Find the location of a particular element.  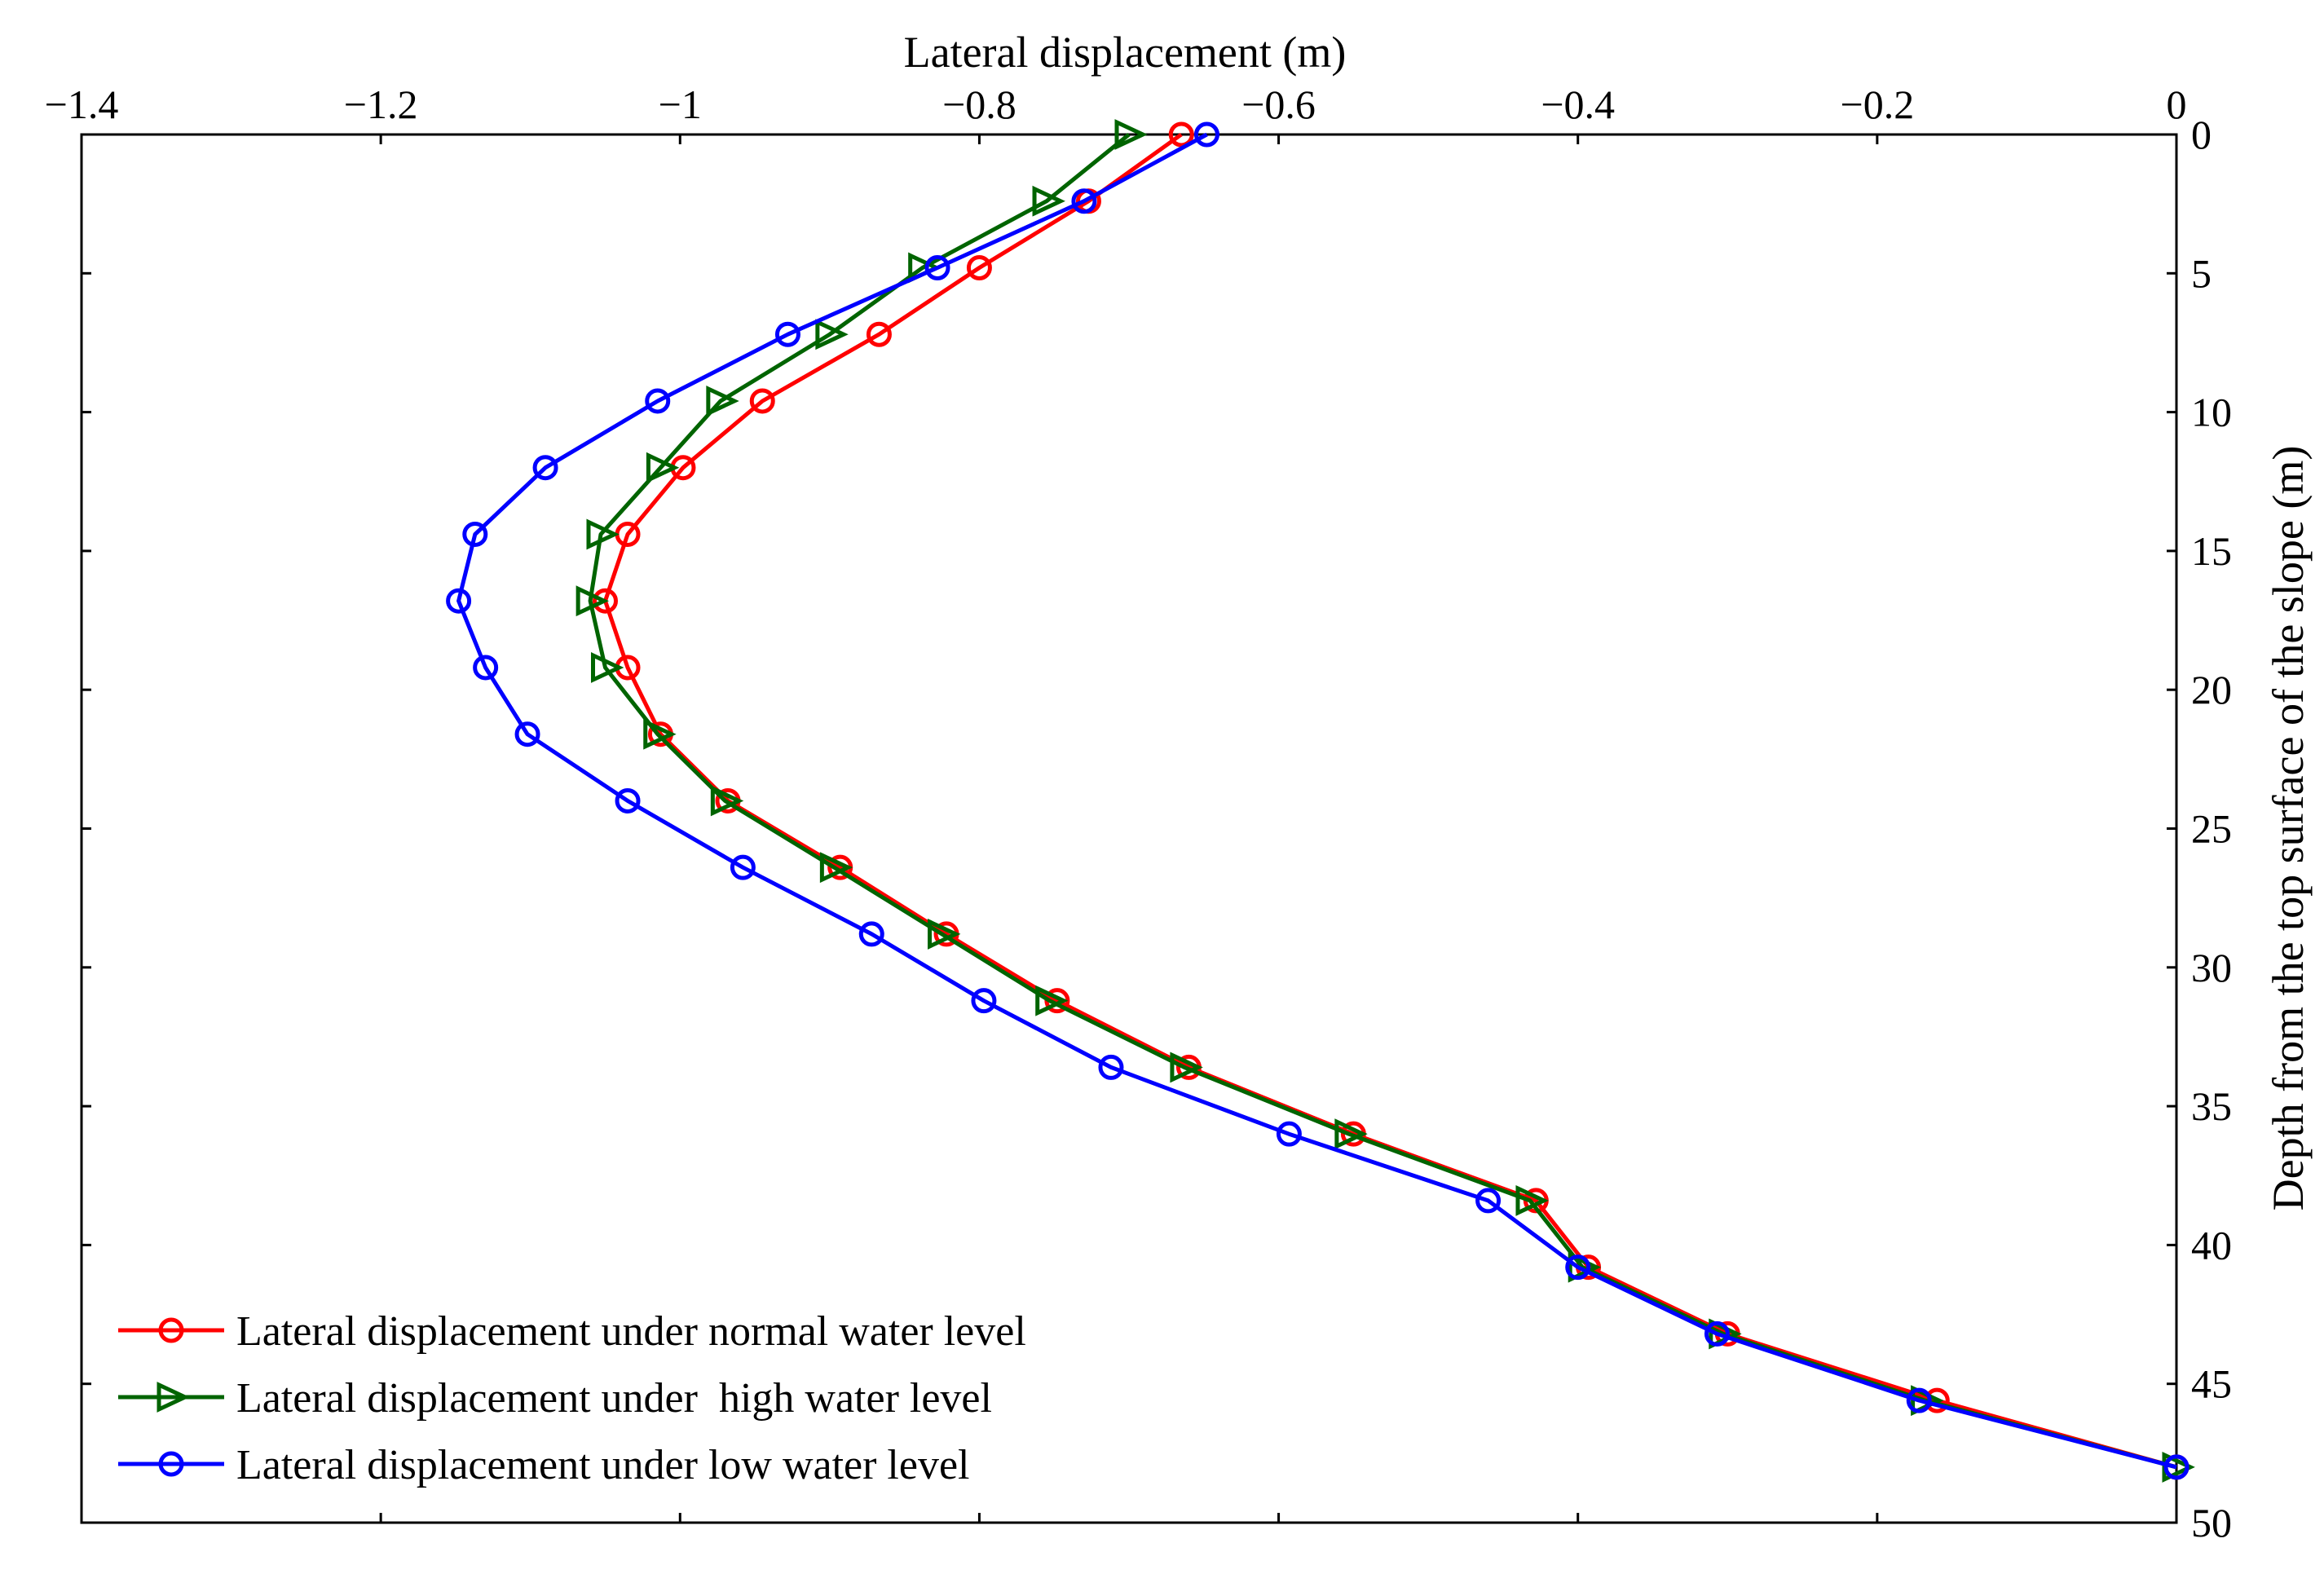

y-tick-label: 20 is located at coordinates (2211, 689).